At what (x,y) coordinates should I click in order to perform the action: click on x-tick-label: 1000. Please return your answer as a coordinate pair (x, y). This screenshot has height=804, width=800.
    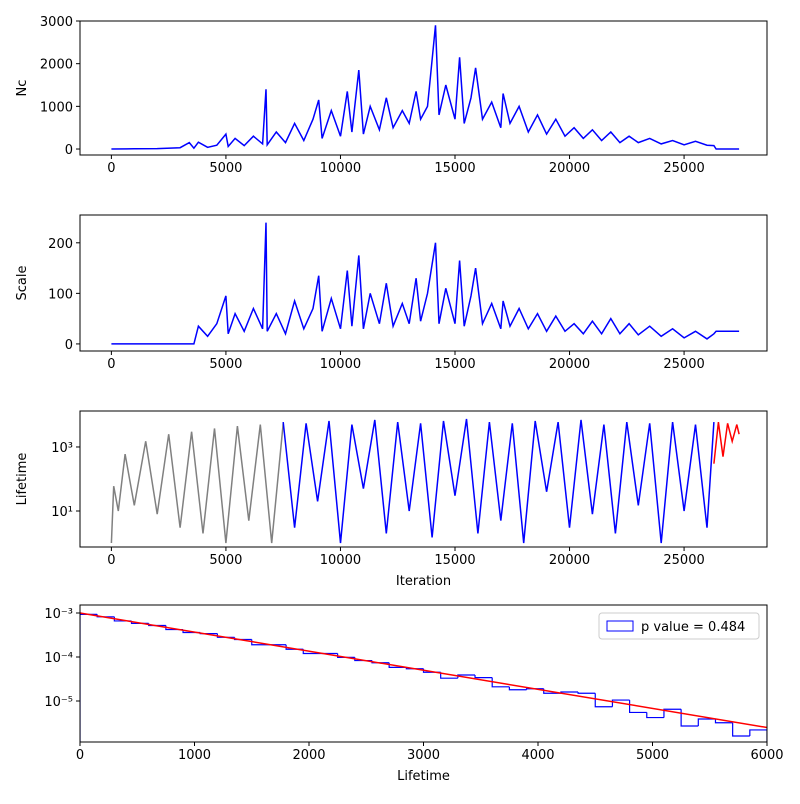
    Looking at the image, I should click on (194, 755).